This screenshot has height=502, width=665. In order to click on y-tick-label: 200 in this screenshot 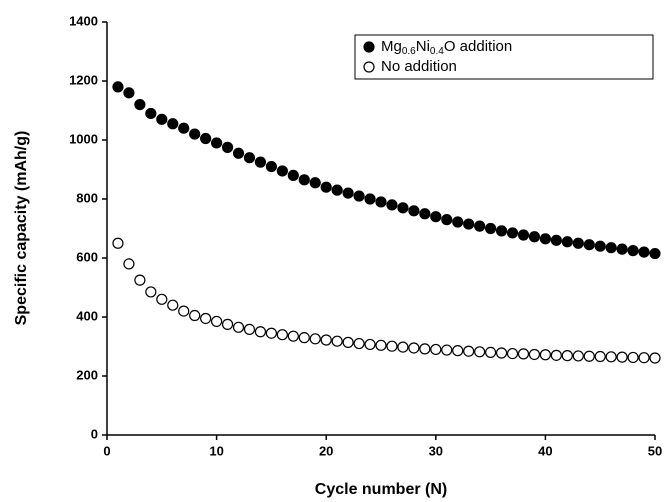, I will do `click(87, 374)`.